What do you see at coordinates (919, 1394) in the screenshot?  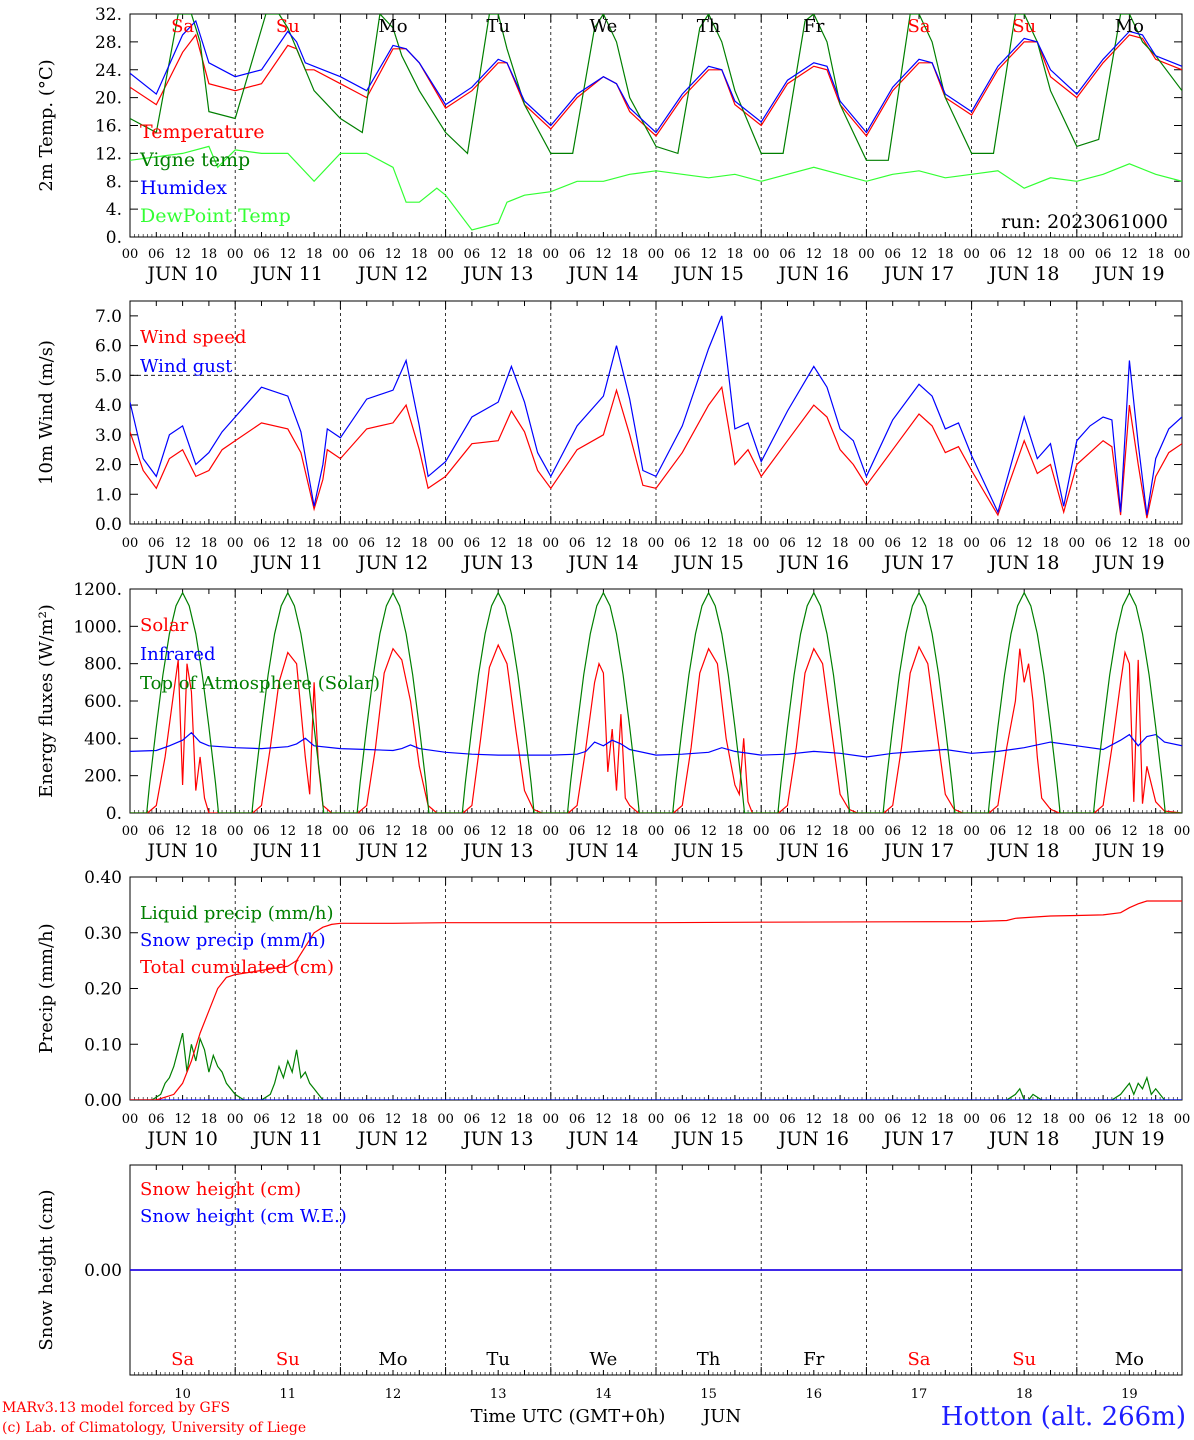 I see `day-number-label: 17` at bounding box center [919, 1394].